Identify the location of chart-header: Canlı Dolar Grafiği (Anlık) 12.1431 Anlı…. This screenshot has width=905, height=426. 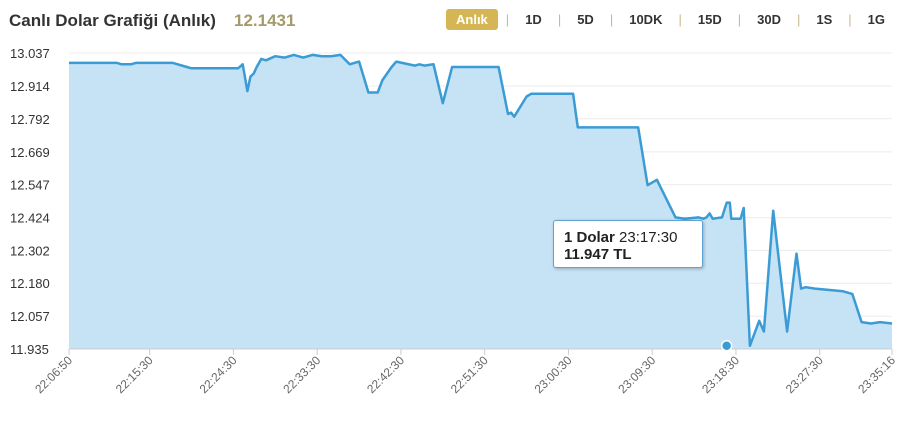
(452, 20).